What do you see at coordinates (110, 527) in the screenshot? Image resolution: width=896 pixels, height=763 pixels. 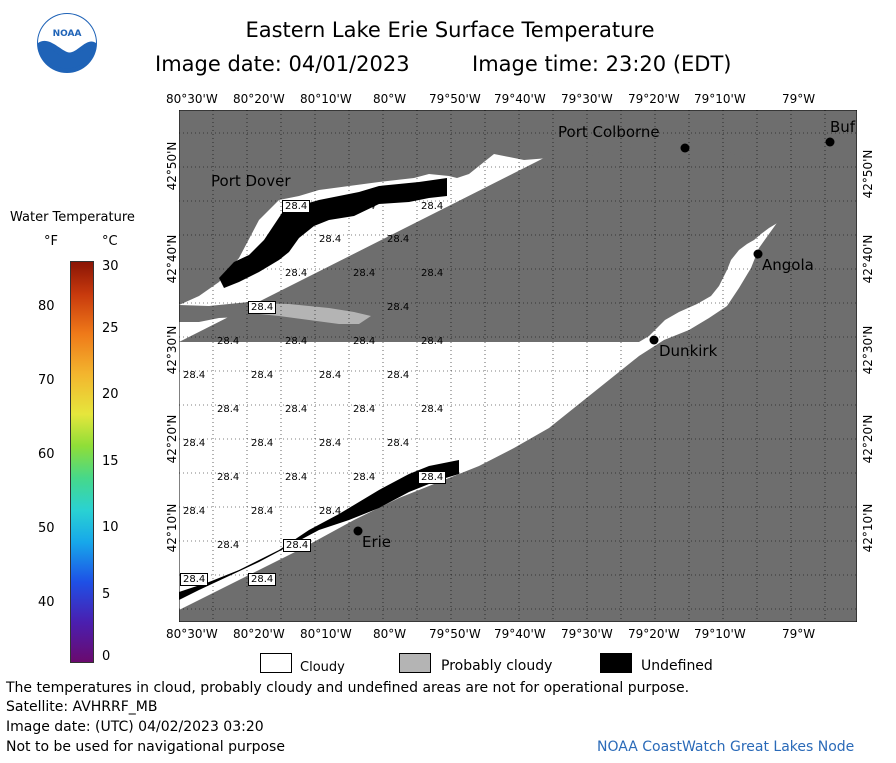 I see `c-tick: 10` at bounding box center [110, 527].